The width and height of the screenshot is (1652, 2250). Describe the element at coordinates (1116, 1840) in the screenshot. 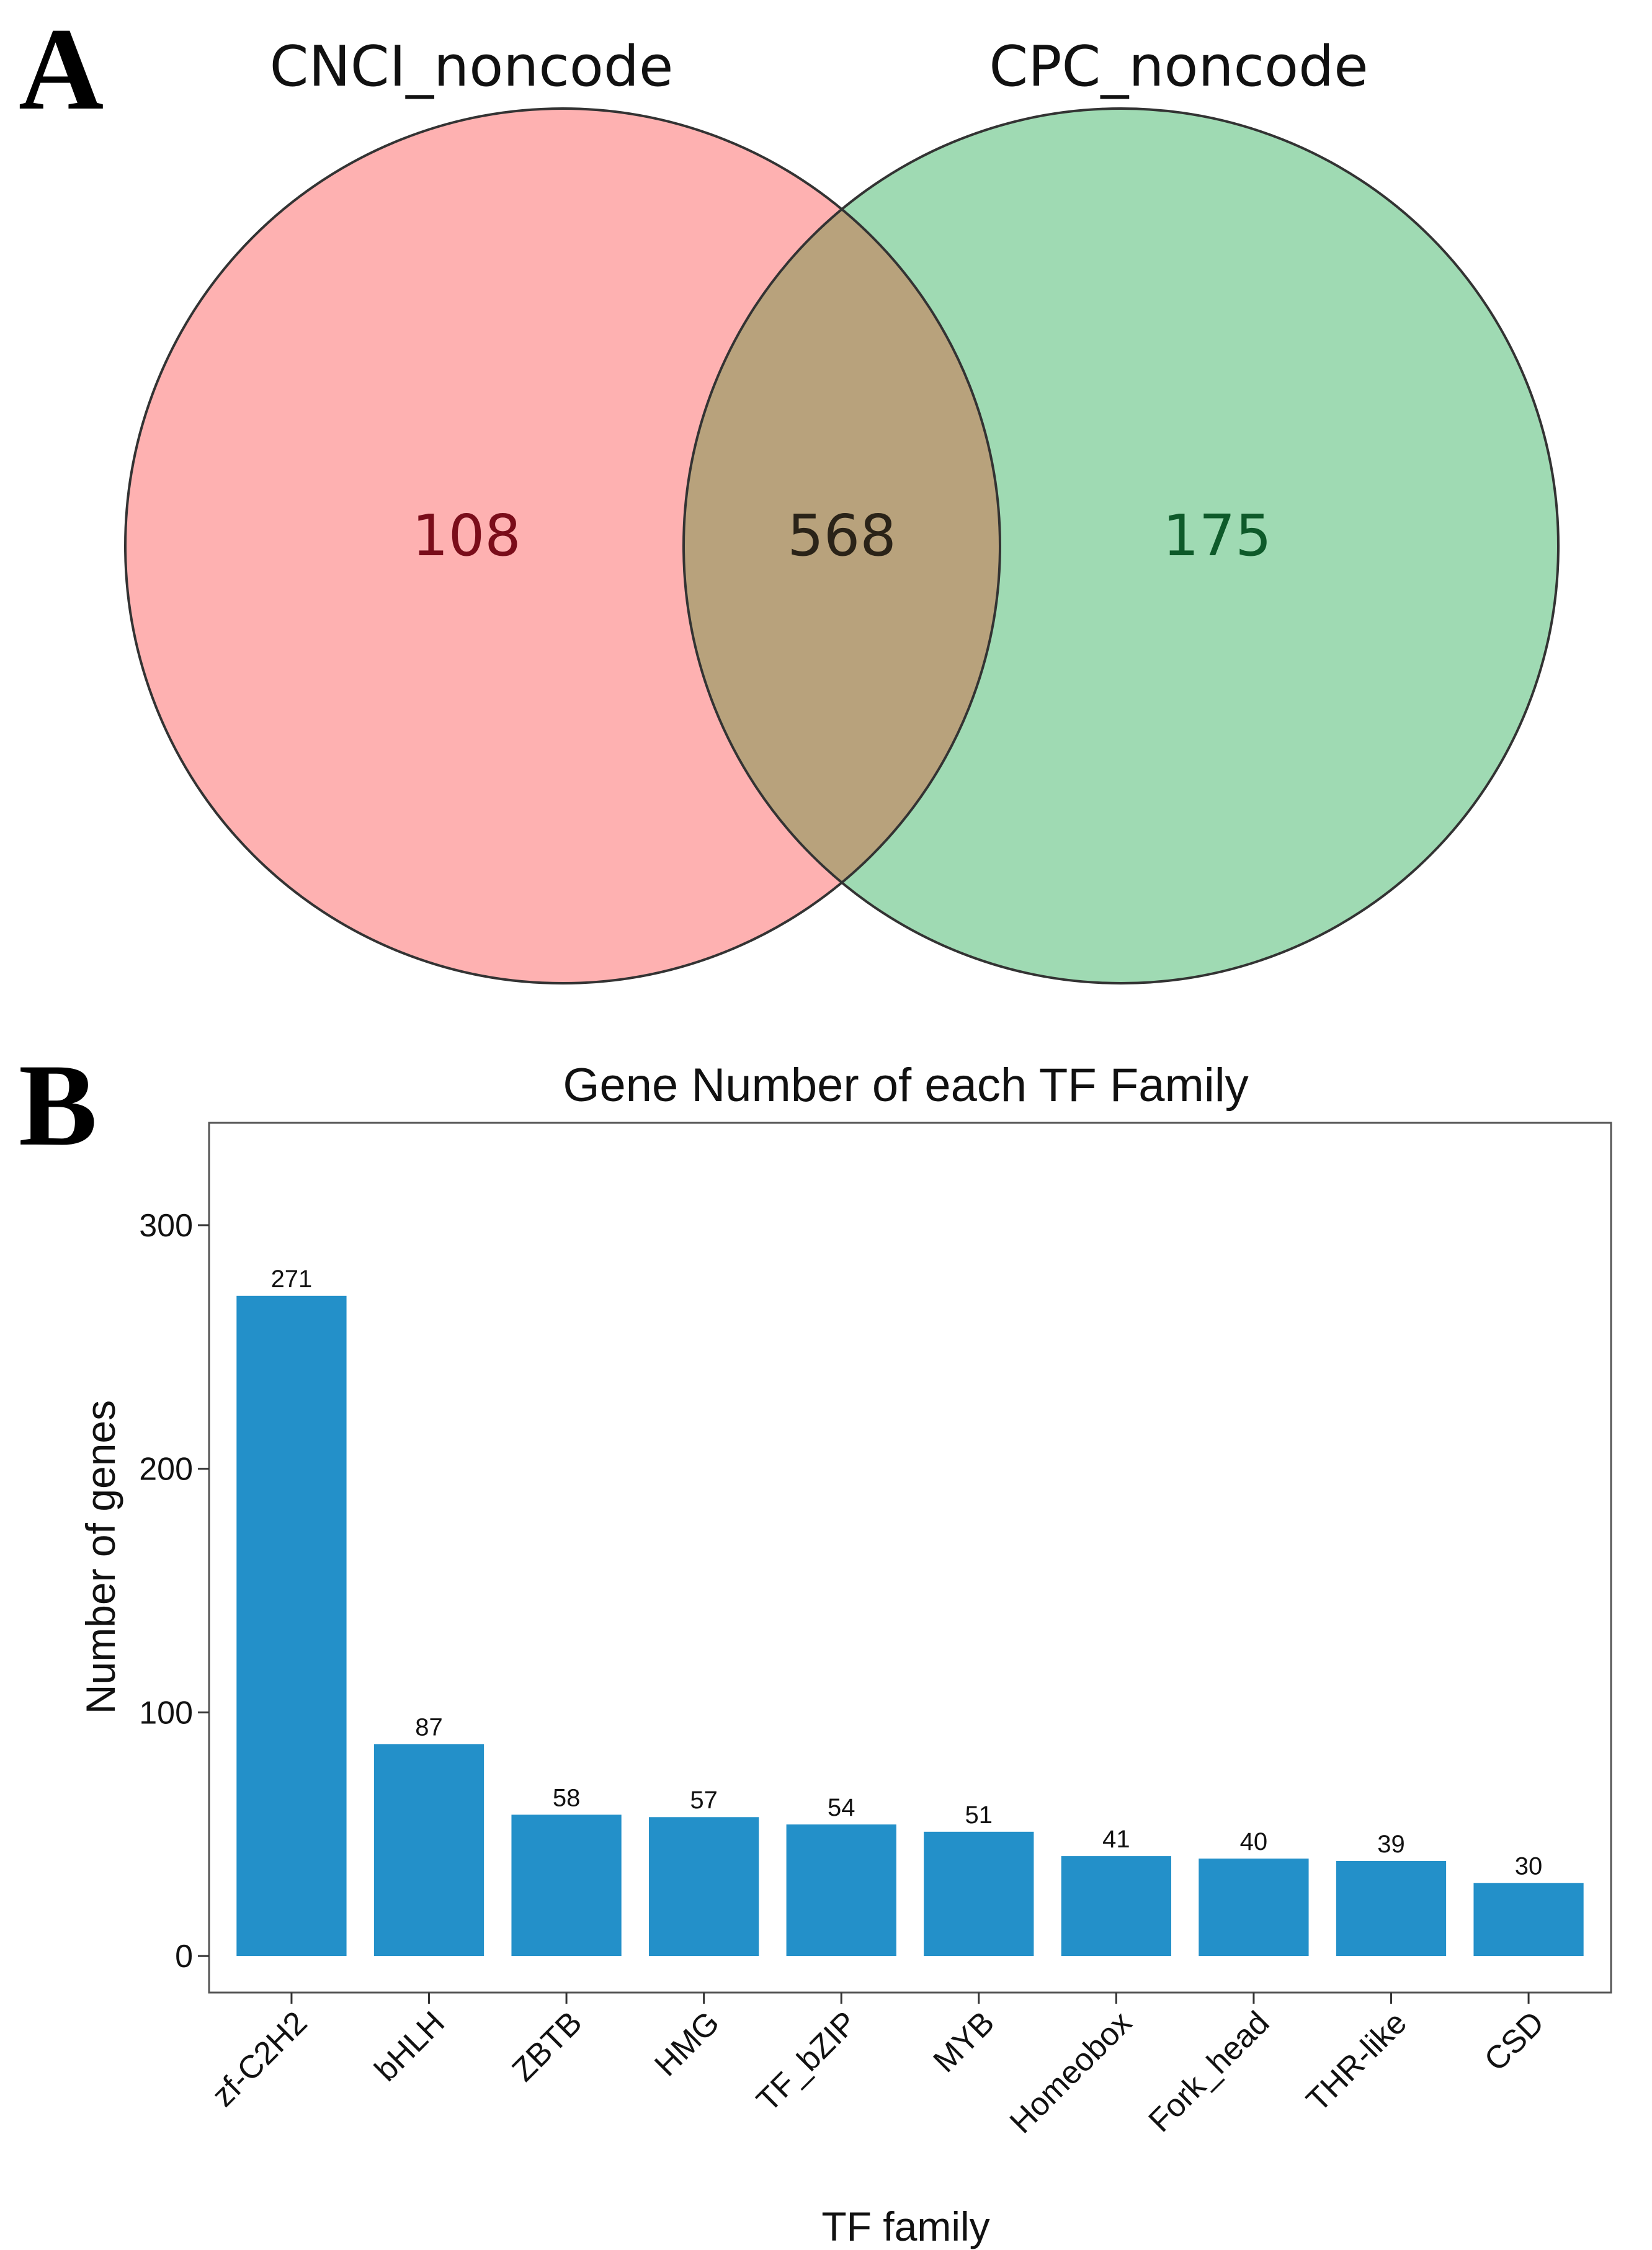

I see `bar-value-label: 41` at that location.